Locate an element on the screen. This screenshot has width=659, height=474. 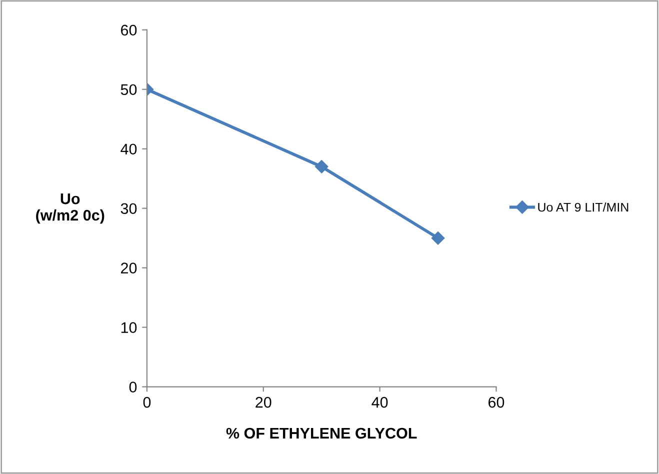
x-tick-label: 0 is located at coordinates (147, 402).